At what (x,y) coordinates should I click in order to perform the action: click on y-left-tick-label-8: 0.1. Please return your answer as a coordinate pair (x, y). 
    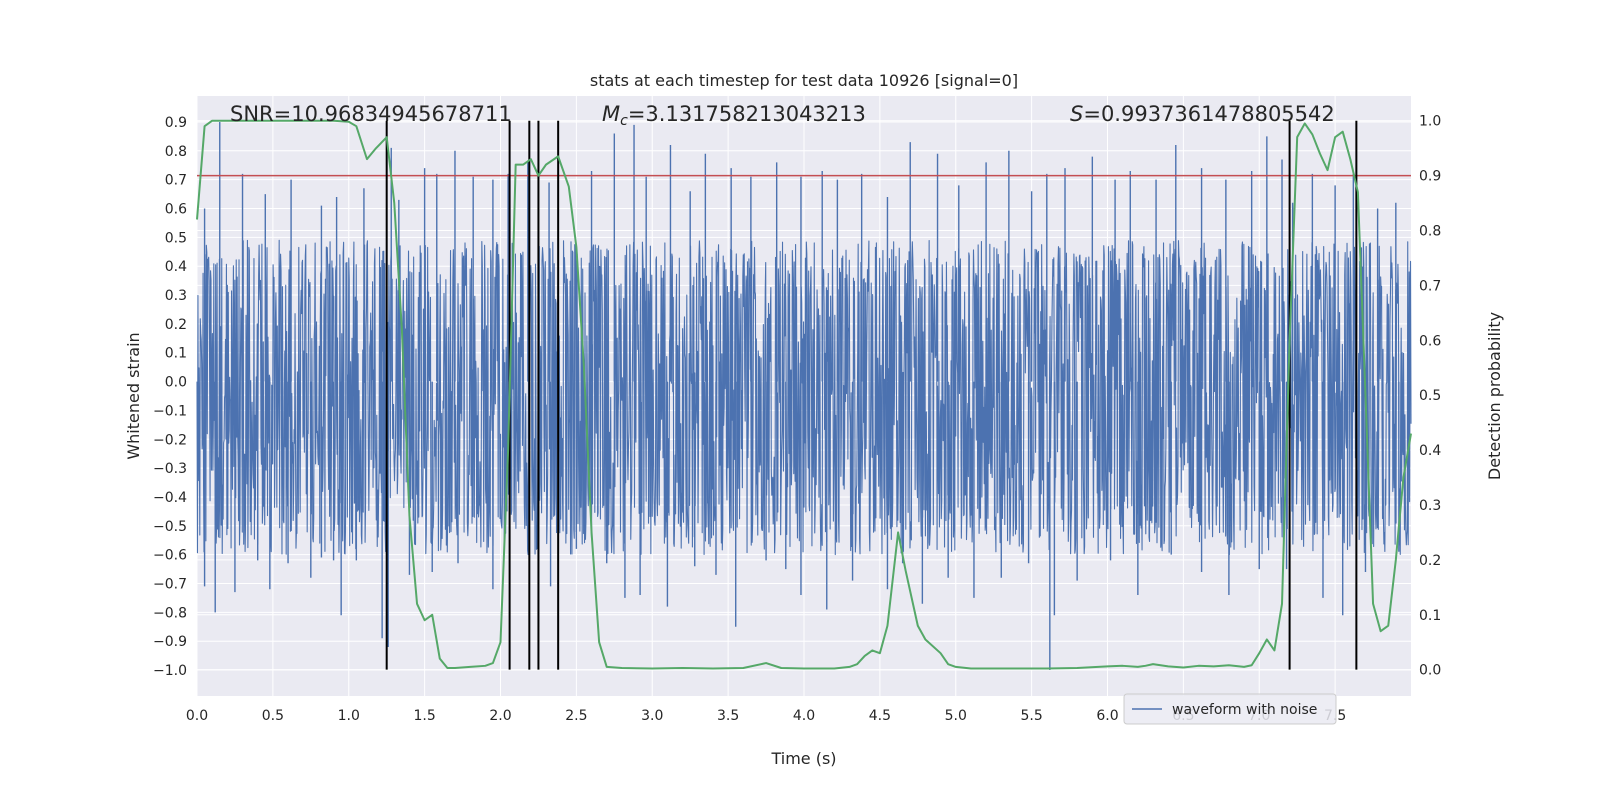
    Looking at the image, I should click on (176, 354).